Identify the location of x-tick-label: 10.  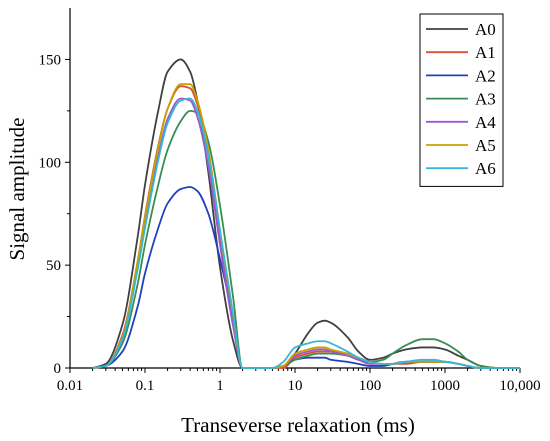
(295, 386).